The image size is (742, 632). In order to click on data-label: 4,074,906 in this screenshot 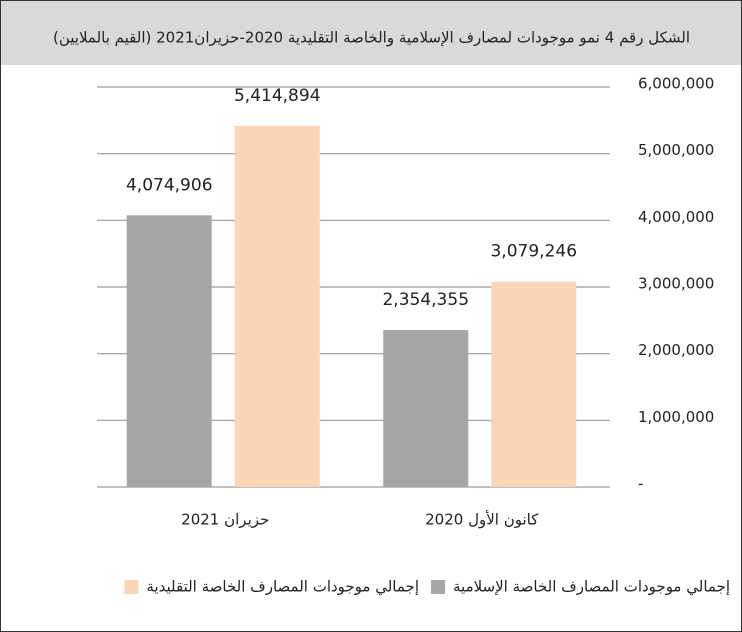, I will do `click(169, 185)`.